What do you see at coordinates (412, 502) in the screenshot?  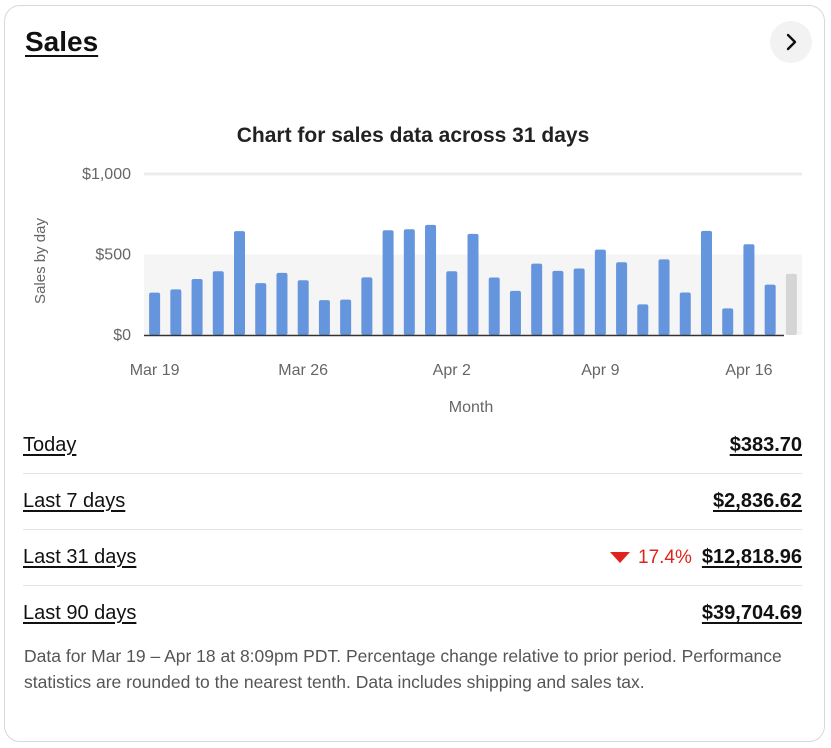 I see `summary-row-7-days: Last 7 days $2,836.62` at bounding box center [412, 502].